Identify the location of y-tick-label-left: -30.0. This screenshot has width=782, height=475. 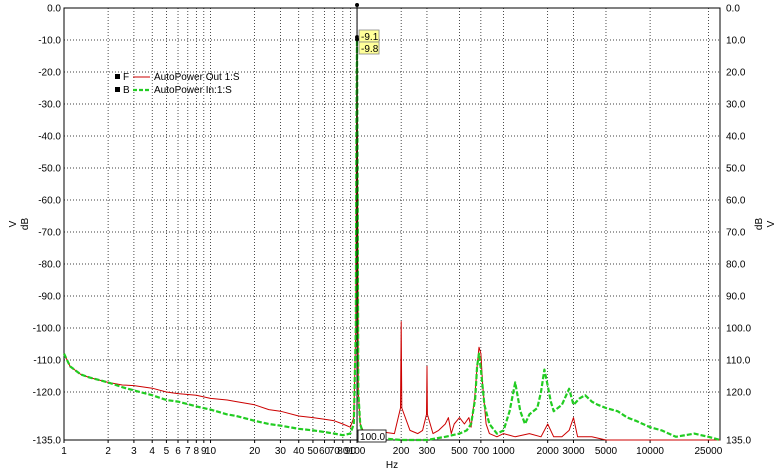
(49, 105).